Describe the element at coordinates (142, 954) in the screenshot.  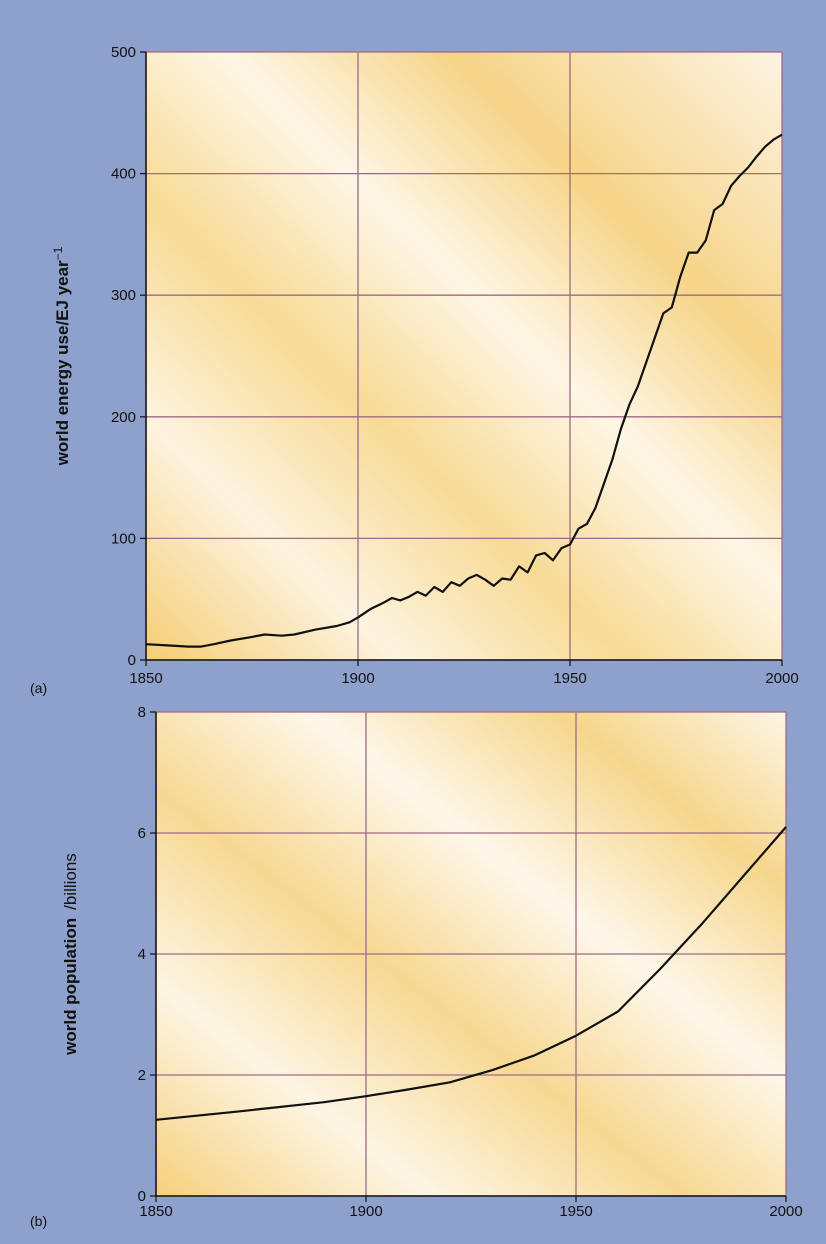
I see `population-y-tick-label: 4` at that location.